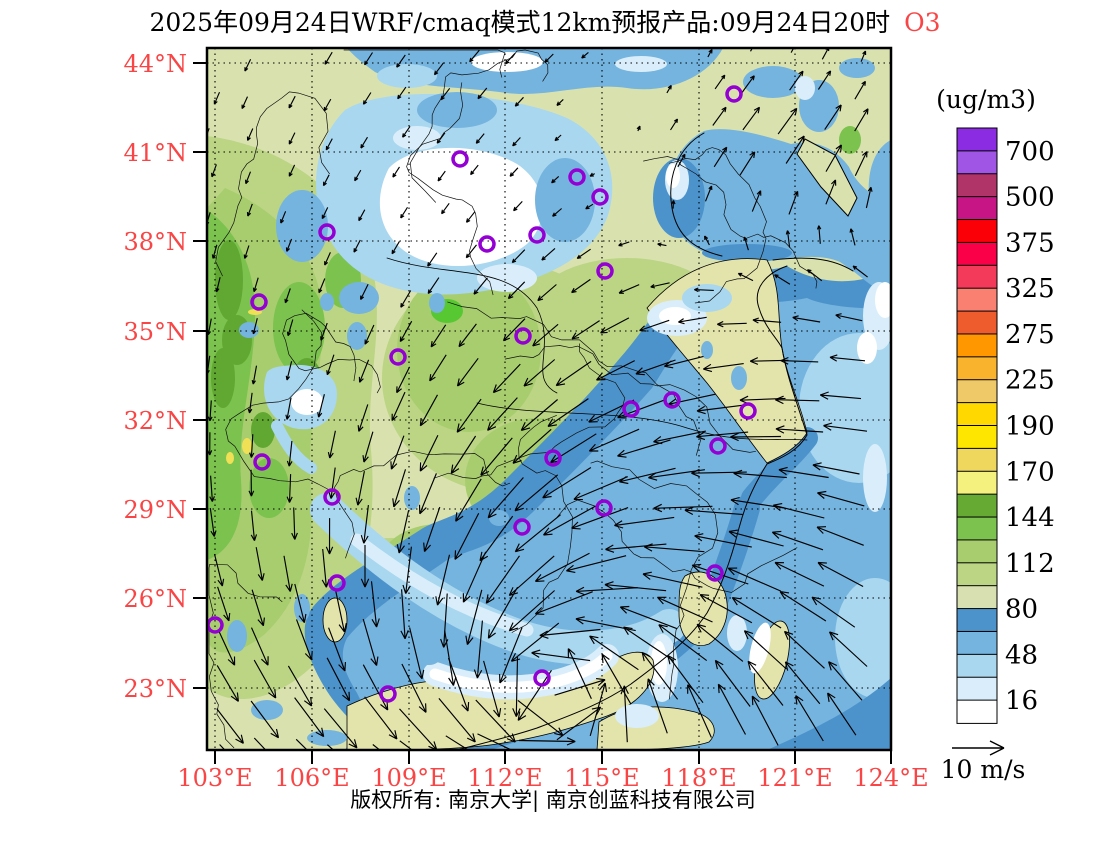 The height and width of the screenshot is (850, 1100). Describe the element at coordinates (983, 769) in the screenshot. I see `wind-scale-label: 10 m/s` at that location.